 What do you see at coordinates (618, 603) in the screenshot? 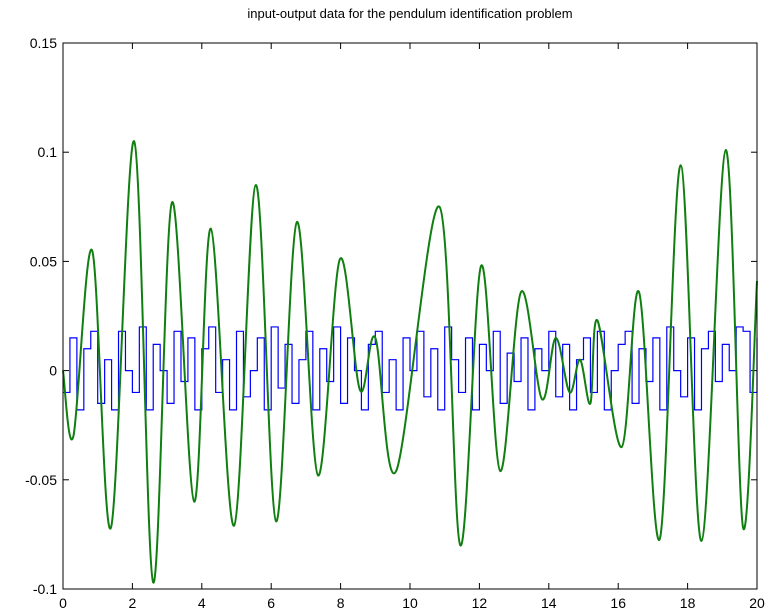
I see `x-tick-label: 16` at bounding box center [618, 603].